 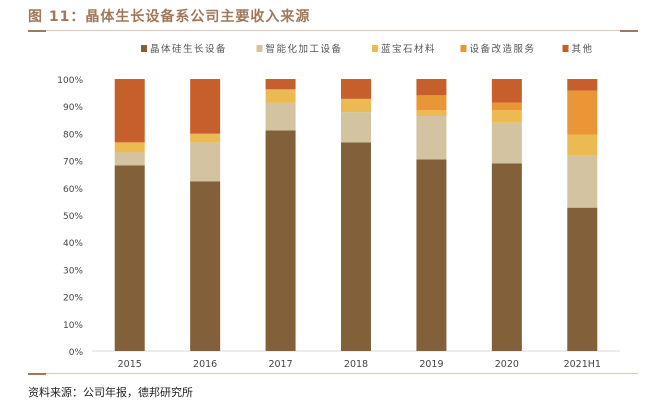 I want to click on figure-title: 图 11：晶体生长设备系公司主要收入来源, so click(x=169, y=17).